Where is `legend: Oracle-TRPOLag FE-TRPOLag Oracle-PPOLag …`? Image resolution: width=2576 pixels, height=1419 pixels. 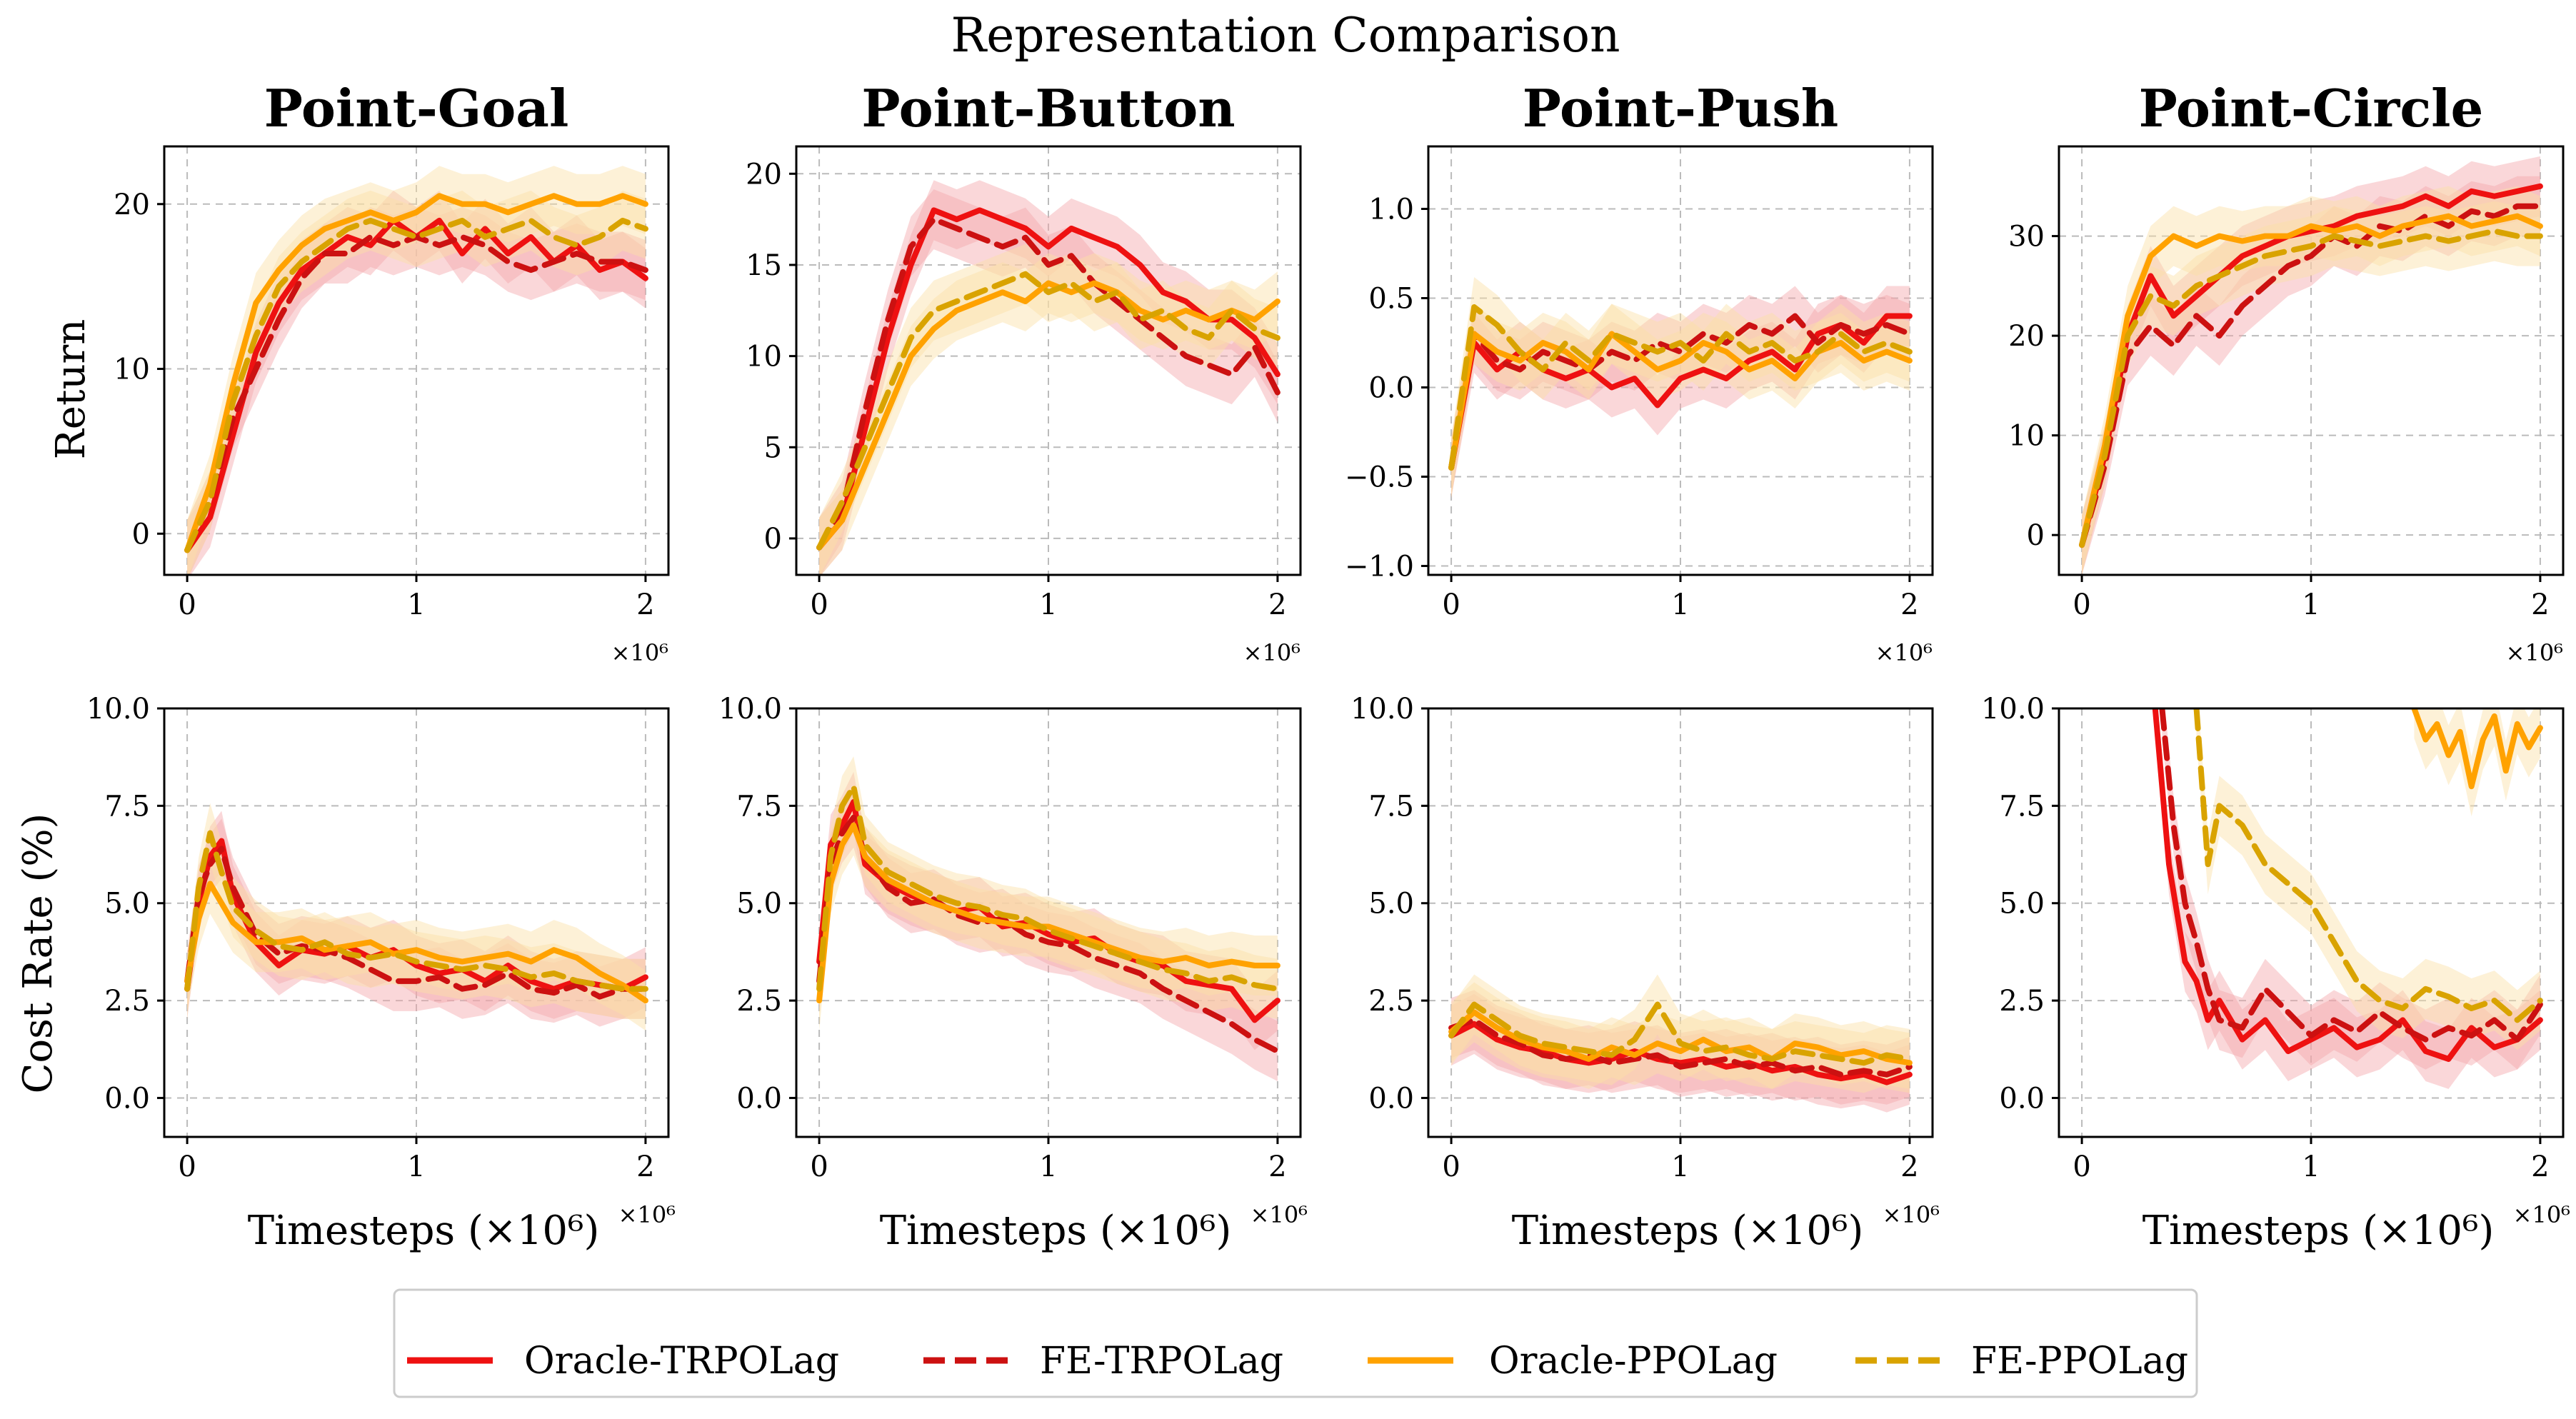
legend: Oracle-TRPOLag FE-TRPOLag Oracle-PPOLag … is located at coordinates (1295, 1343).